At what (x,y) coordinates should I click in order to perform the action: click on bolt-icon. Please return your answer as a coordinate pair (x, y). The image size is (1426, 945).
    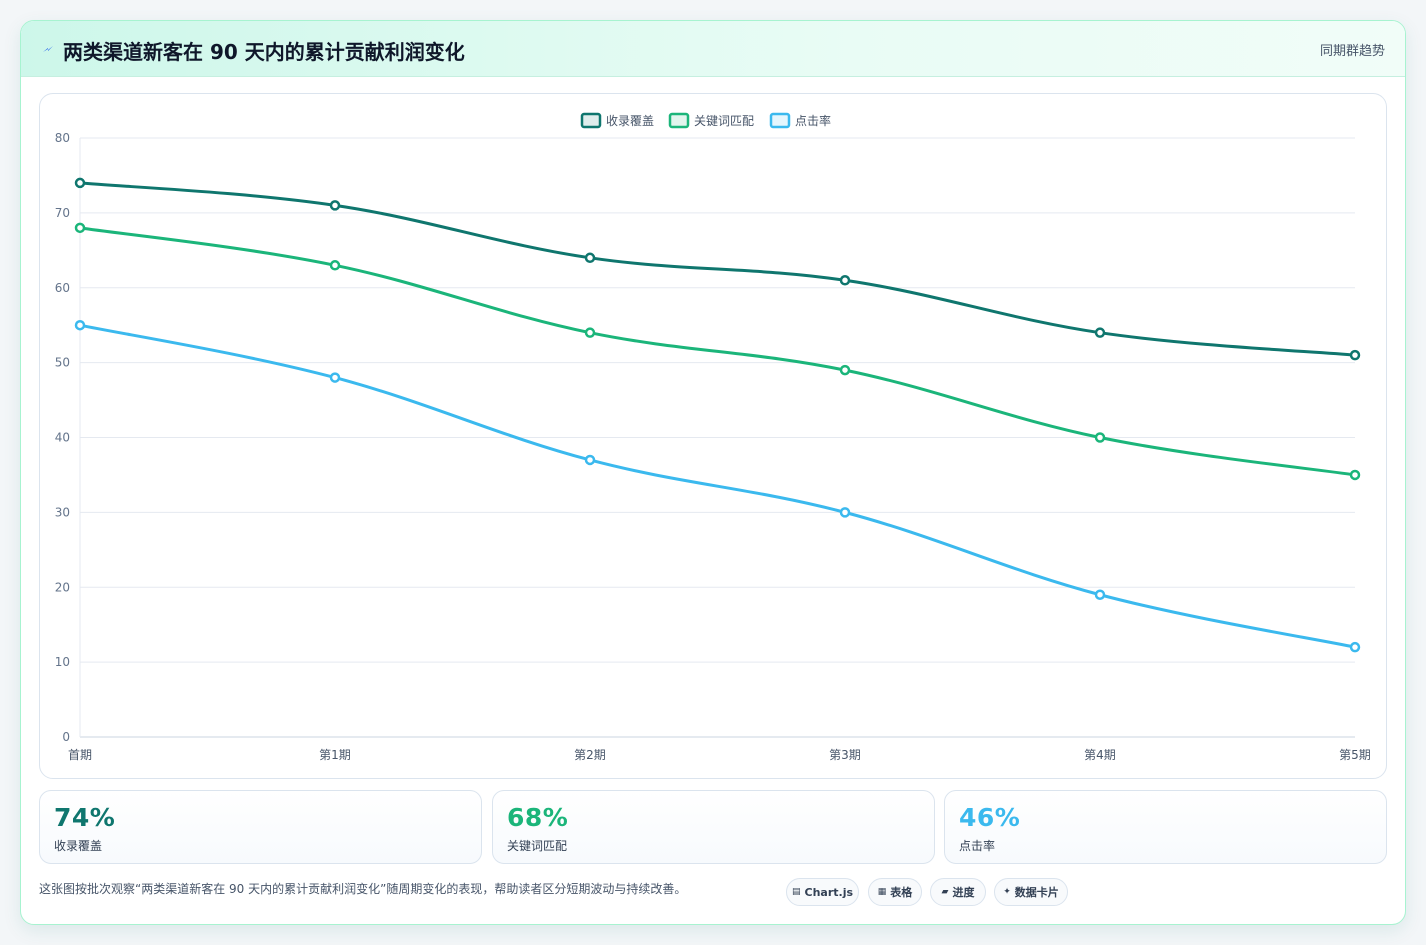
    Looking at the image, I should click on (48, 49).